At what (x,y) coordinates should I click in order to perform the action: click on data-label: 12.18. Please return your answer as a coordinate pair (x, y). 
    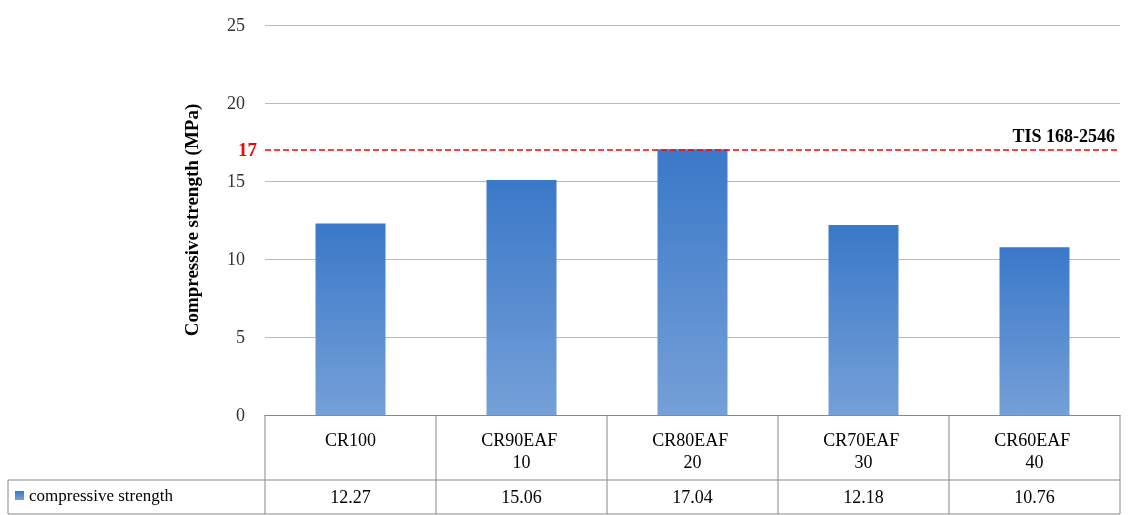
    Looking at the image, I should click on (863, 497).